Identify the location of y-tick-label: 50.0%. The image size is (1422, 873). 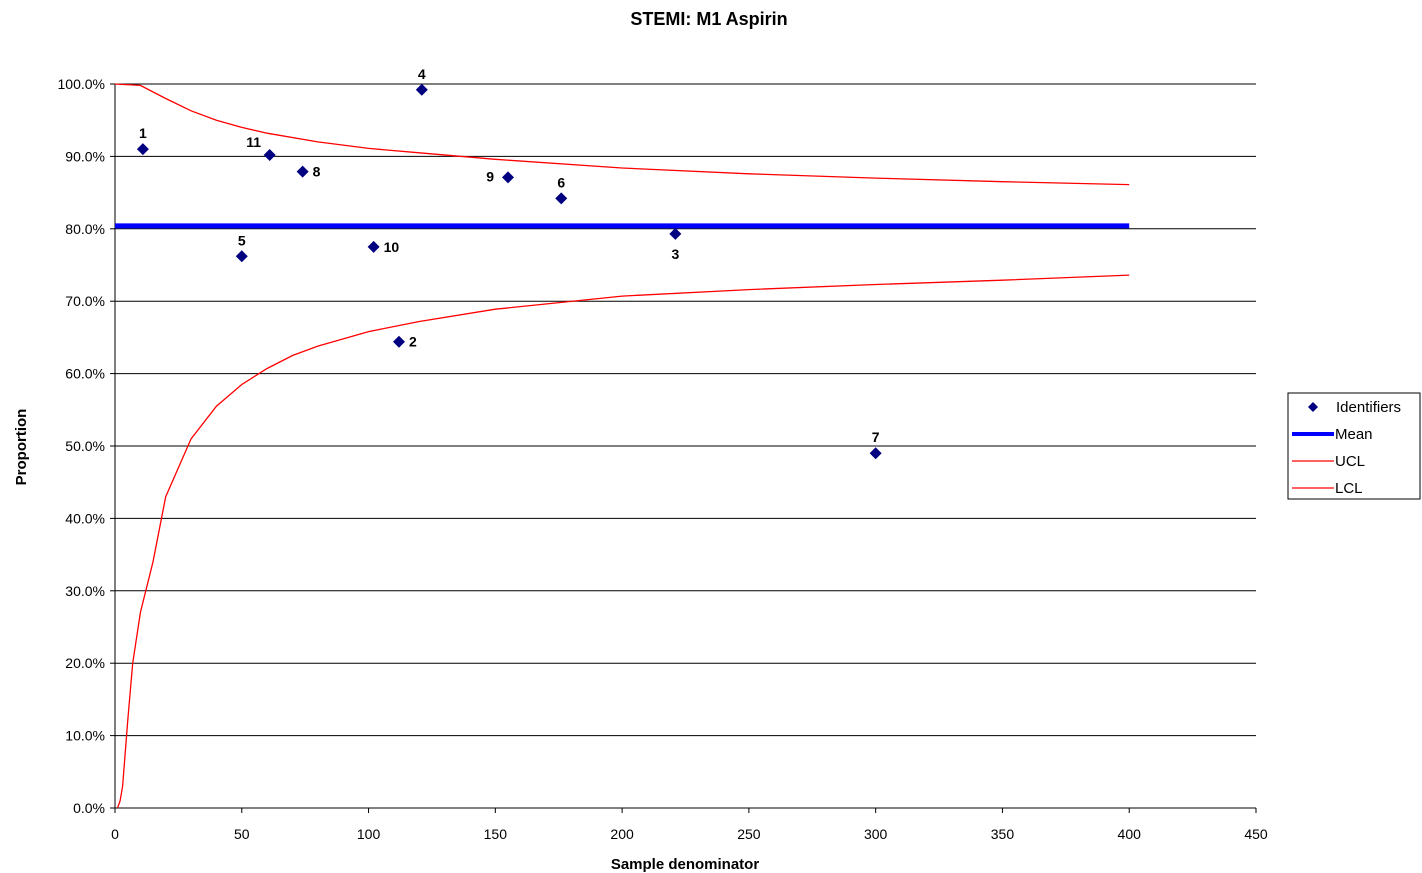
(85, 446).